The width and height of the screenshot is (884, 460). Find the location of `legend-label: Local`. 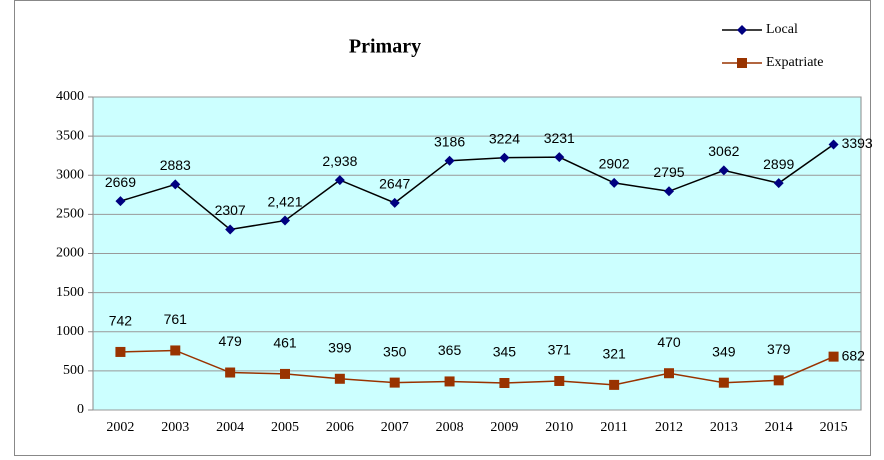

legend-label: Local is located at coordinates (782, 29).